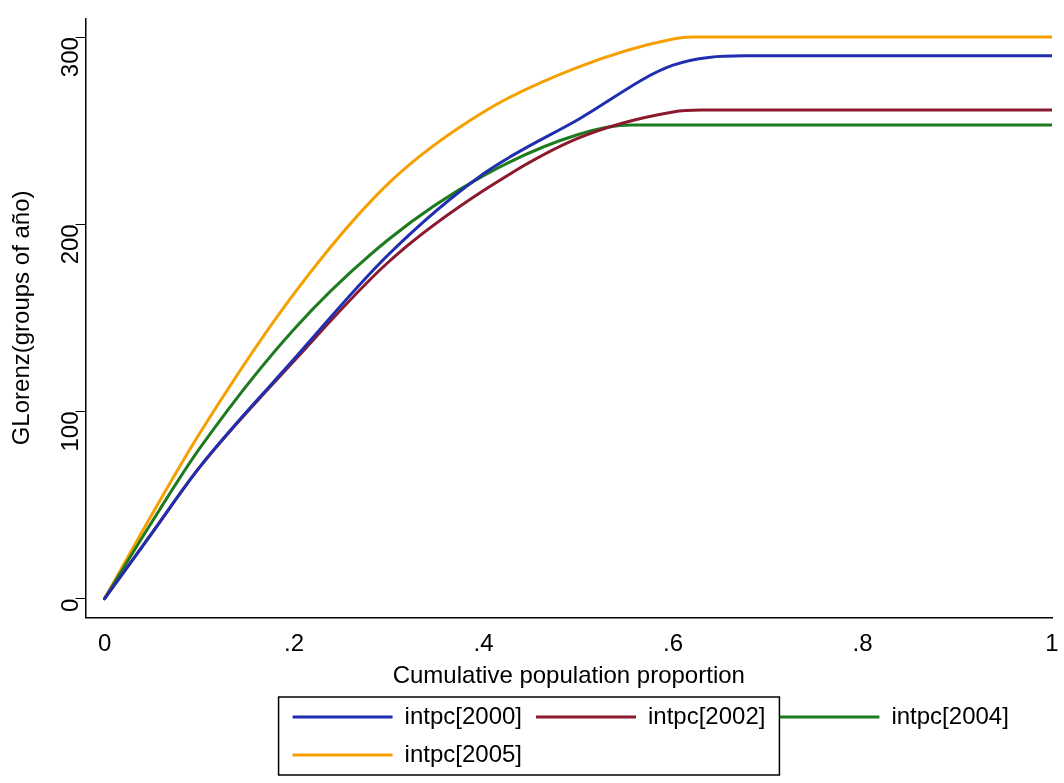 The width and height of the screenshot is (1064, 783). Describe the element at coordinates (707, 715) in the screenshot. I see `legend-label: intpc[2002]` at that location.